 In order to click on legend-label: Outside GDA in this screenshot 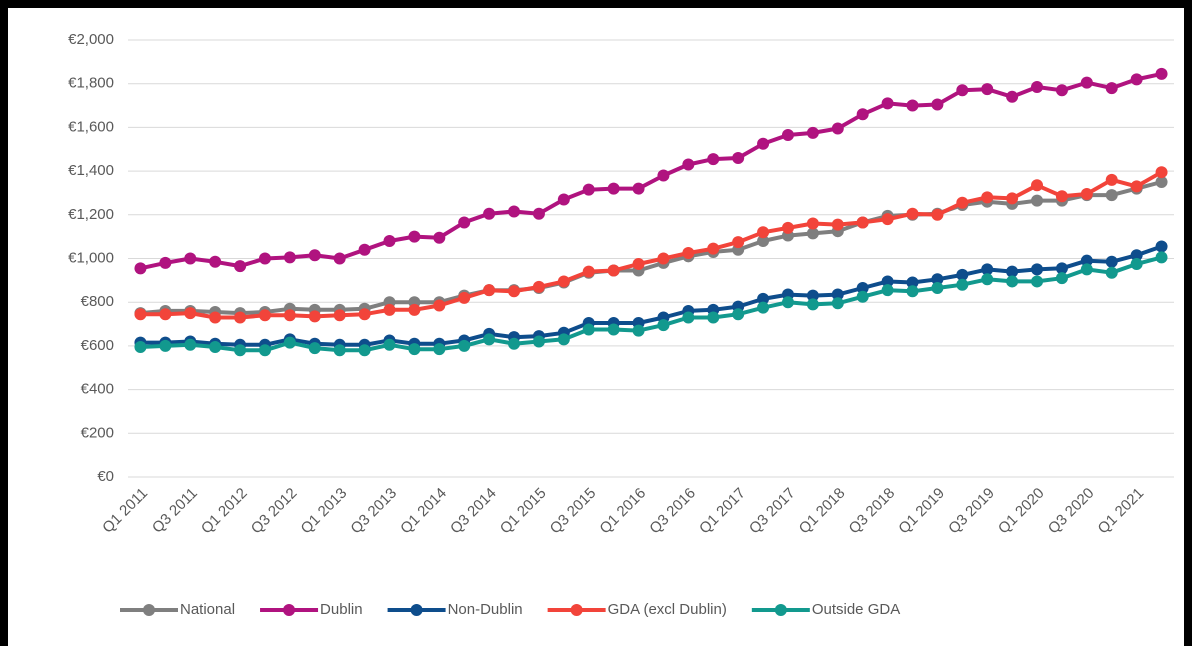, I will do `click(856, 609)`.